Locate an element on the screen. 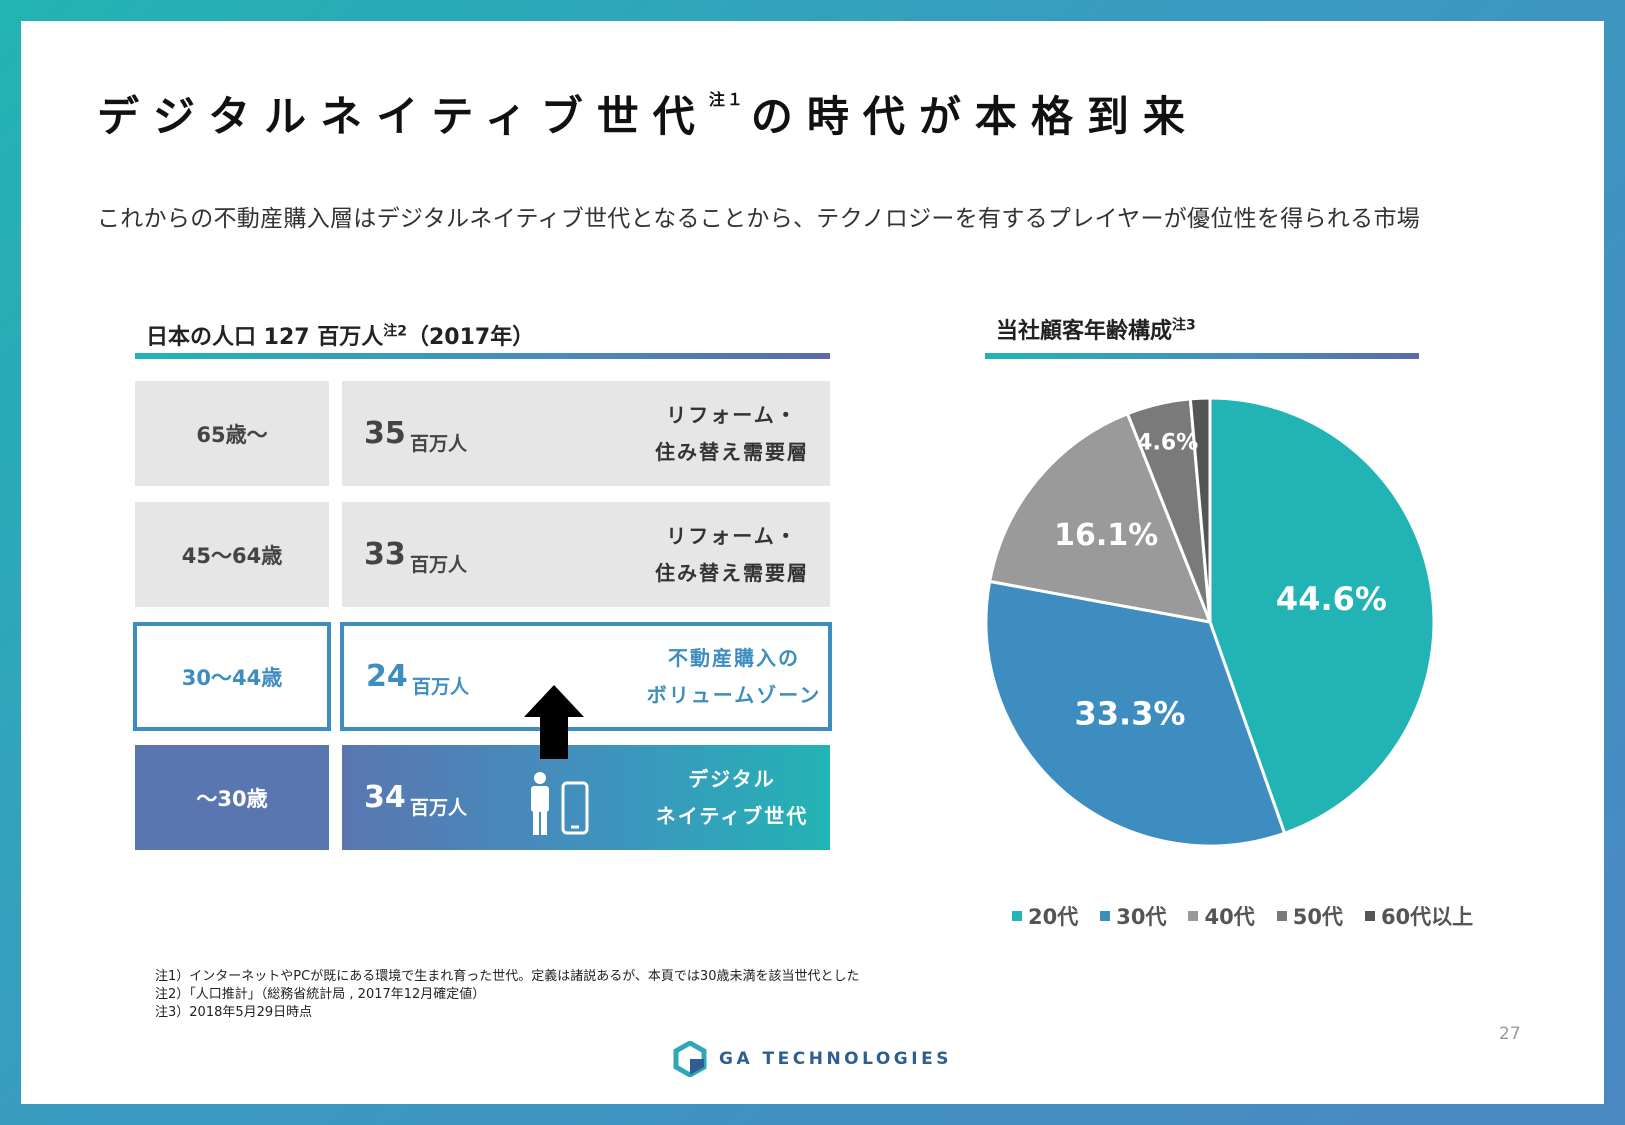 Image resolution: width=1625 pixels, height=1125 pixels. age-cell-65plus: 65歳〜 is located at coordinates (232, 433).